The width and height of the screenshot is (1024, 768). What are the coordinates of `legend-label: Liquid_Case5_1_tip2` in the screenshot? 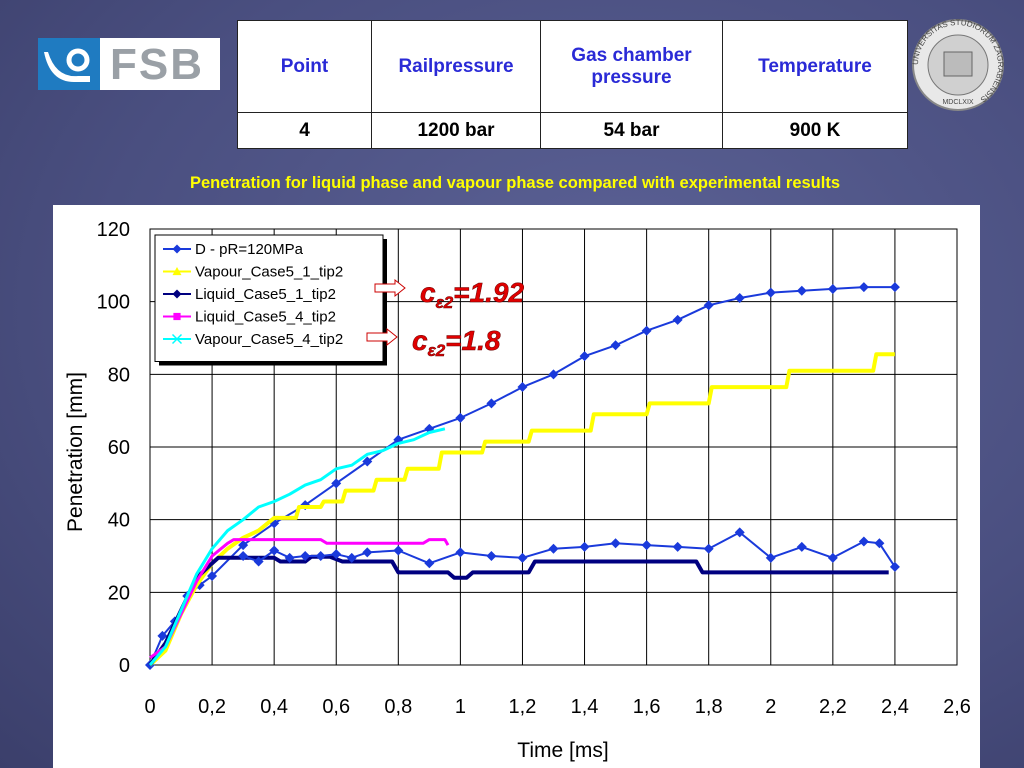 It's located at (265, 294).